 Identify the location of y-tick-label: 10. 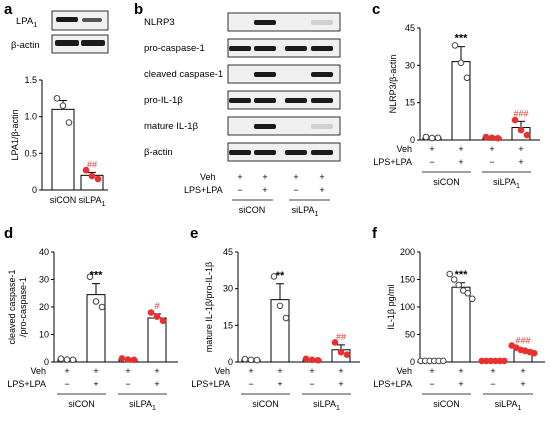
(44, 335).